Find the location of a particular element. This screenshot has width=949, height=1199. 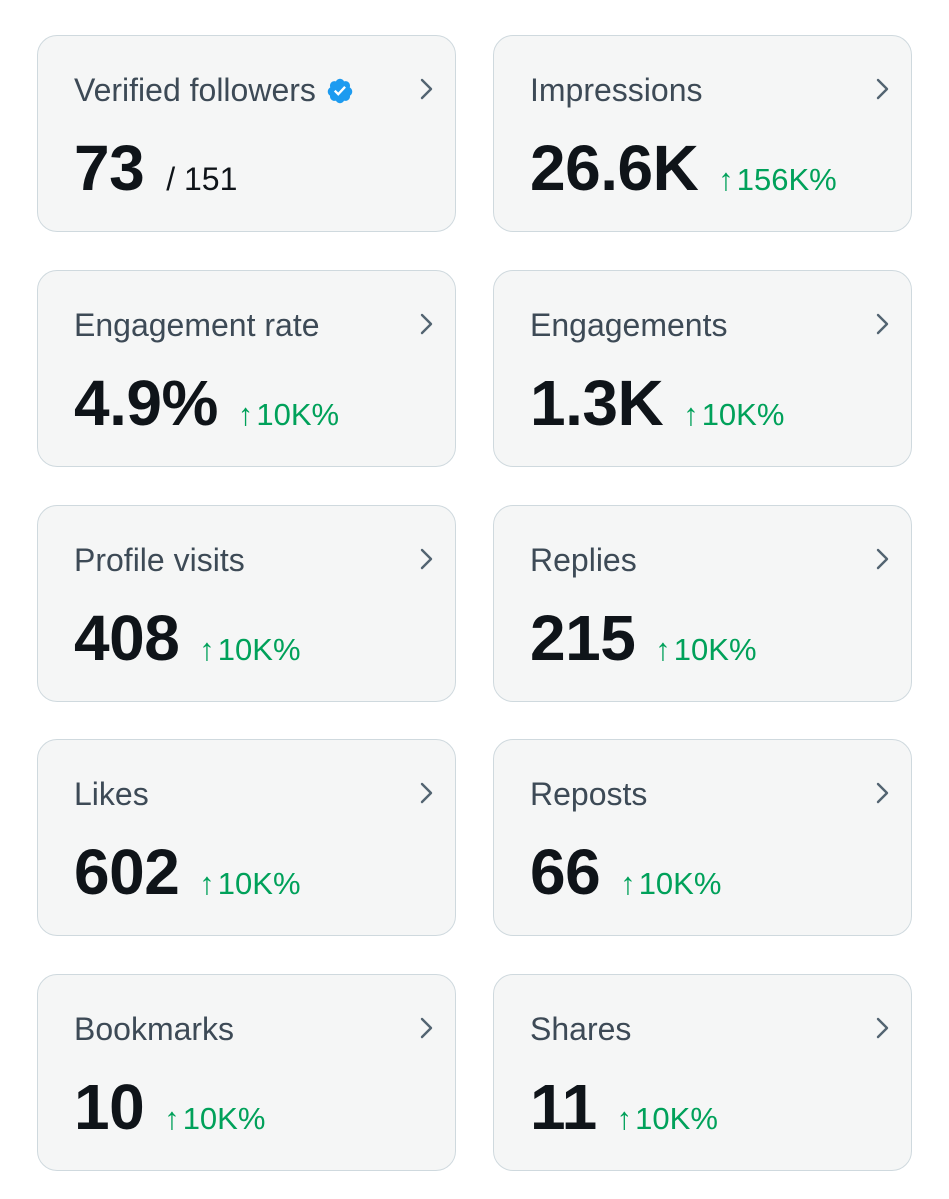

card-label: Bookmarks is located at coordinates (154, 1029).